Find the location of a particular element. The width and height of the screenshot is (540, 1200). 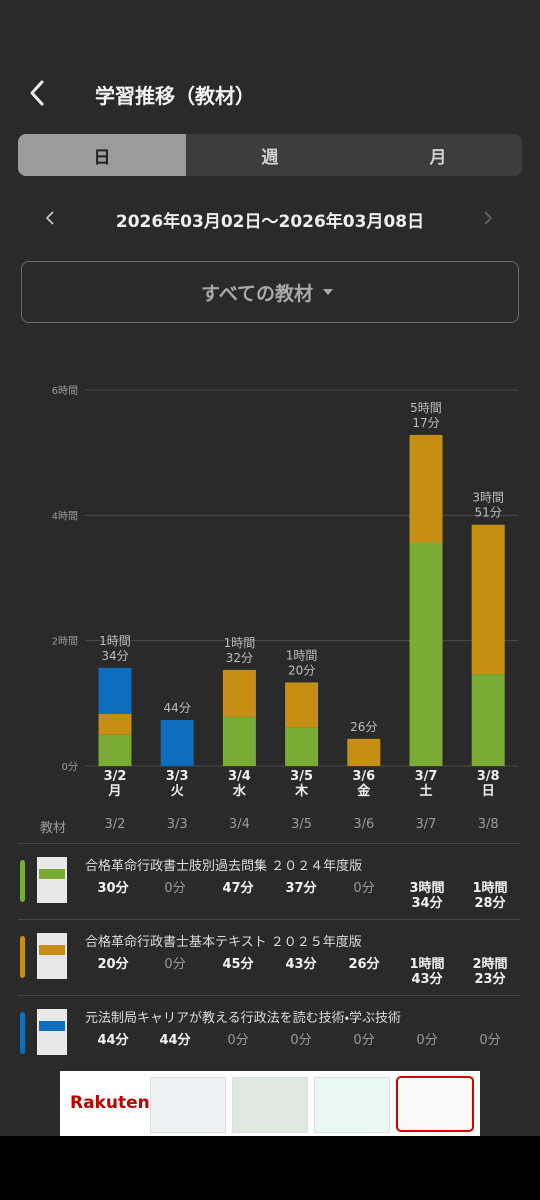

row-value: 26分 is located at coordinates (364, 964).